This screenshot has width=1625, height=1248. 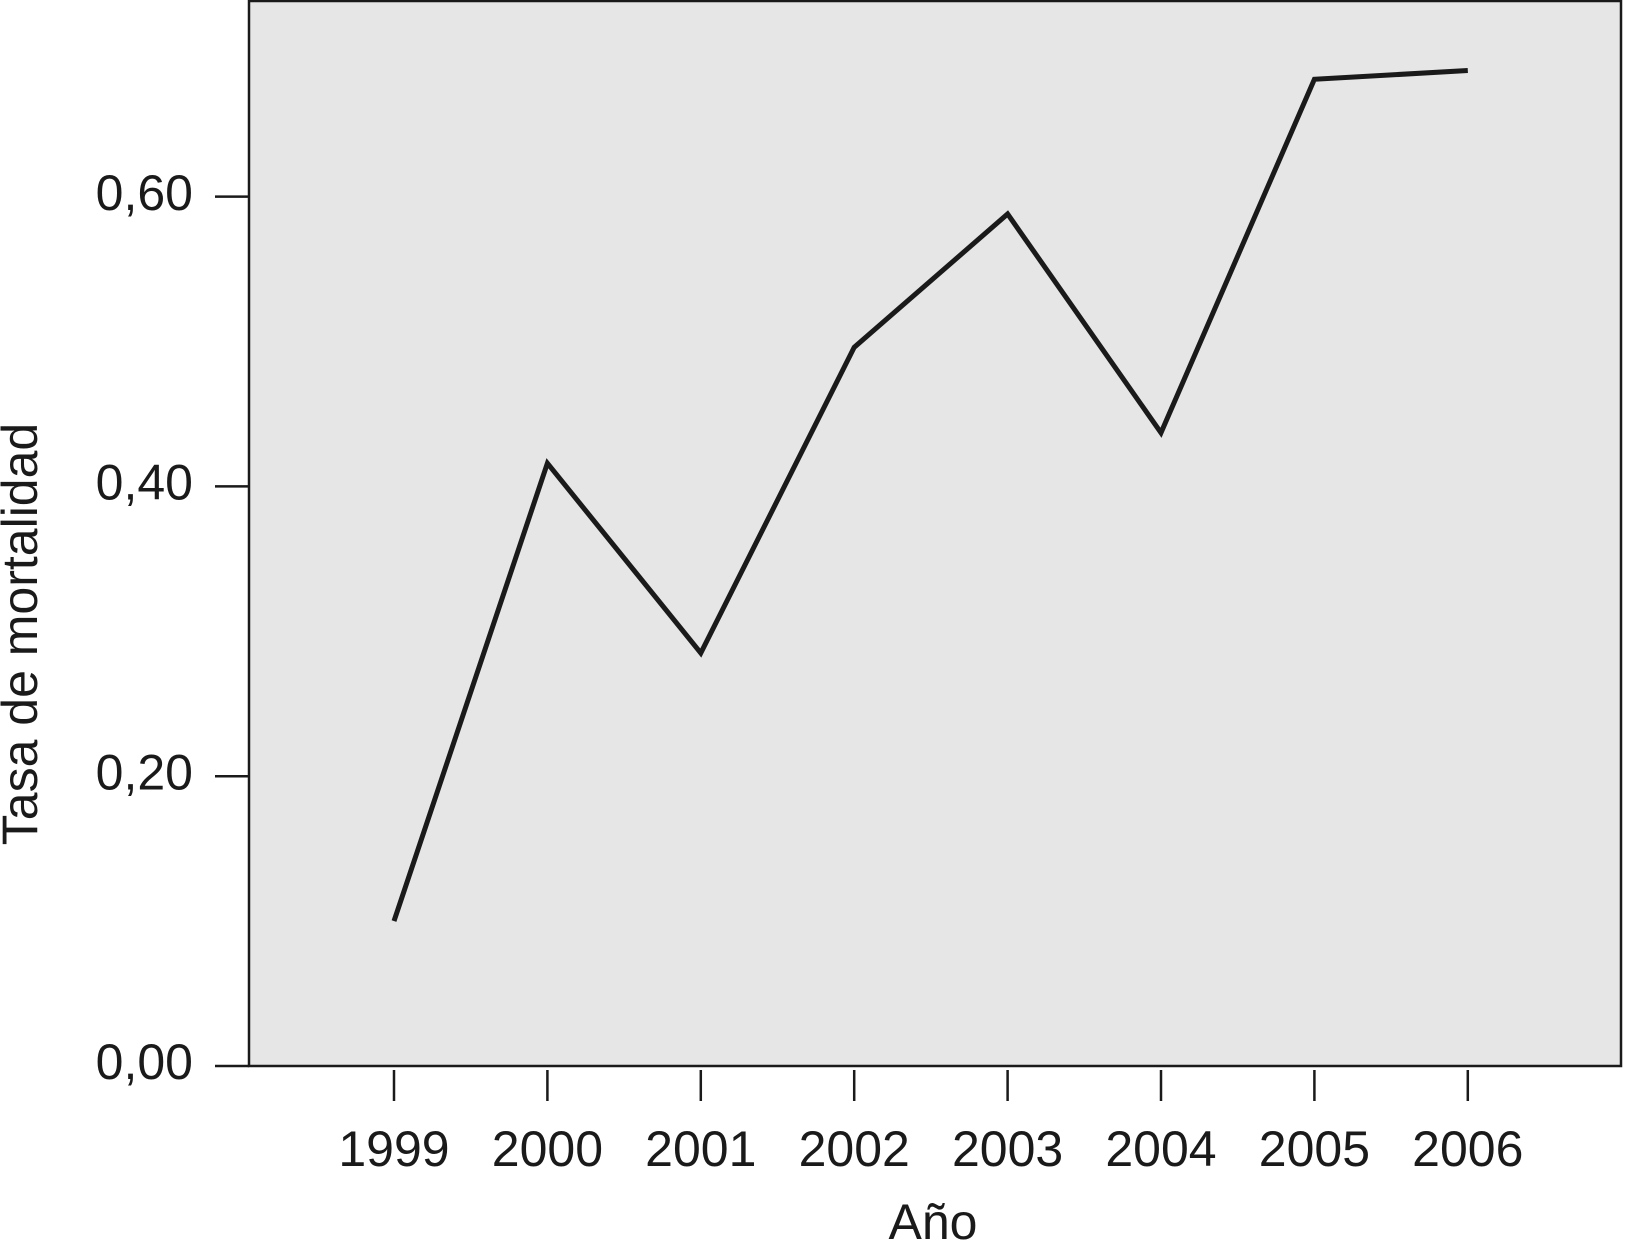 What do you see at coordinates (854, 1149) in the screenshot?
I see `x-tick-label: 2002` at bounding box center [854, 1149].